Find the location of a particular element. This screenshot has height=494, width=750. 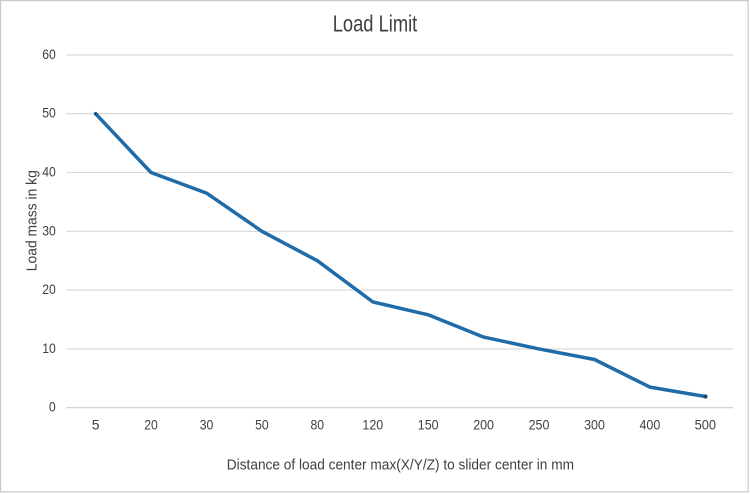

svg-text: 40 is located at coordinates (49, 172).